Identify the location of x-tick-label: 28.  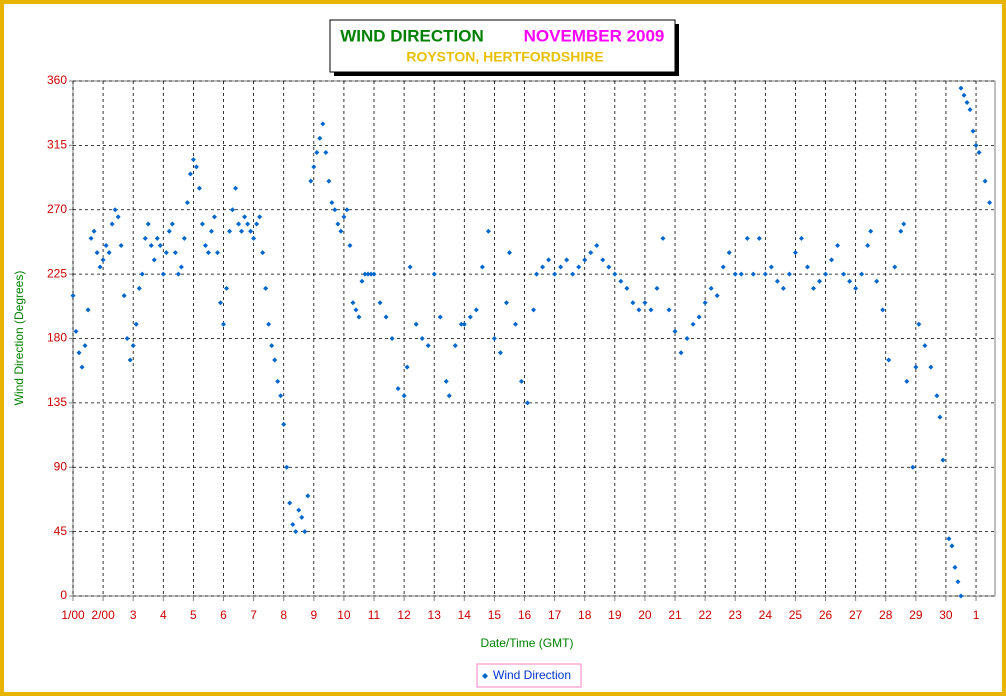
(886, 615).